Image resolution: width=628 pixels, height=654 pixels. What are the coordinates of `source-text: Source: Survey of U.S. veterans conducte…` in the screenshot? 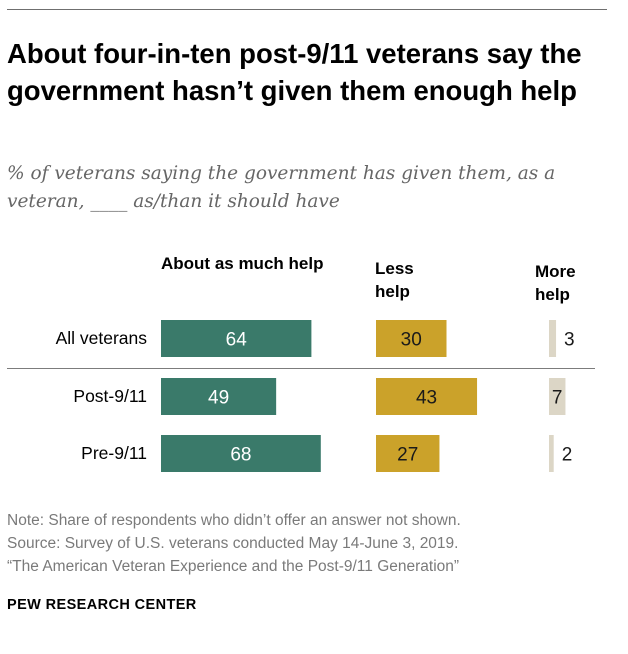 It's located at (233, 543).